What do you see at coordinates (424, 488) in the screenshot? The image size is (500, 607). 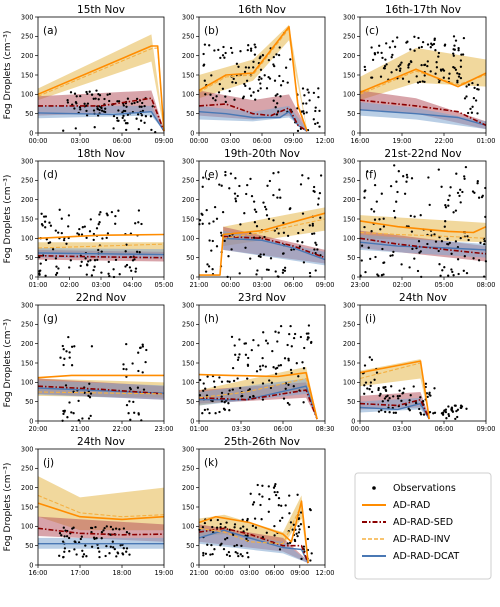 I see `legend-observations-label: Observations` at bounding box center [424, 488].